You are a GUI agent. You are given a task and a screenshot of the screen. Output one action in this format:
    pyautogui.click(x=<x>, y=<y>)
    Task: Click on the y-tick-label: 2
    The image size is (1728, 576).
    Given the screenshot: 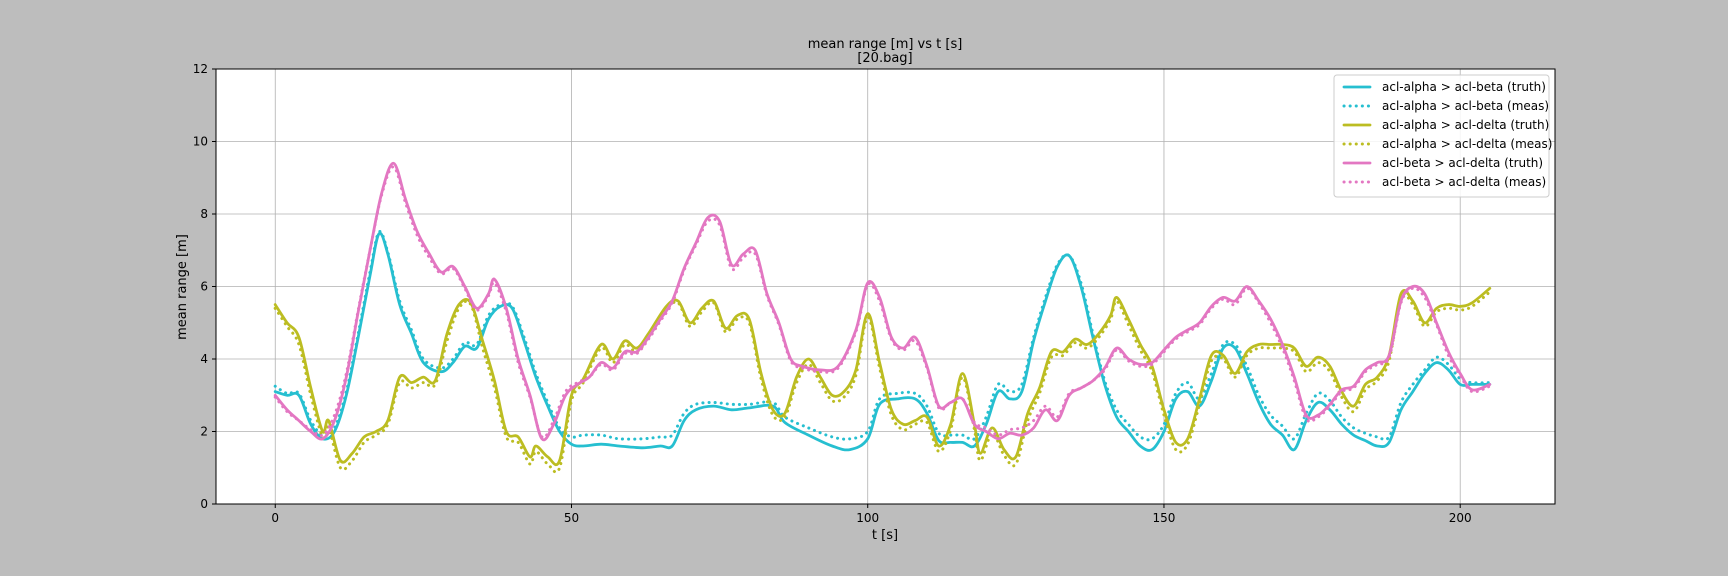 What is the action you would take?
    pyautogui.click(x=204, y=432)
    